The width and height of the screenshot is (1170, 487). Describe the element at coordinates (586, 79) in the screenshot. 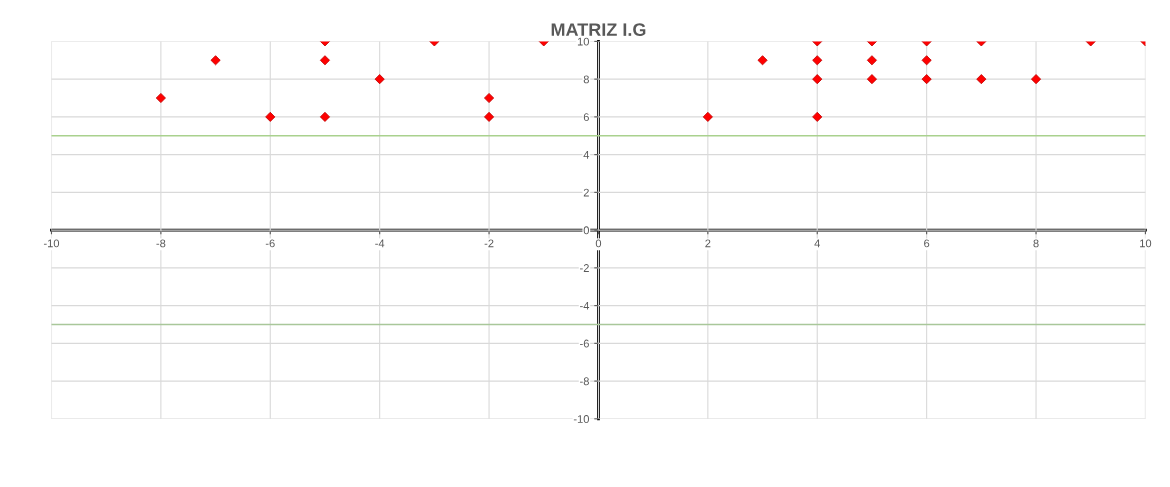

I see `y-tick-label: 8` at that location.